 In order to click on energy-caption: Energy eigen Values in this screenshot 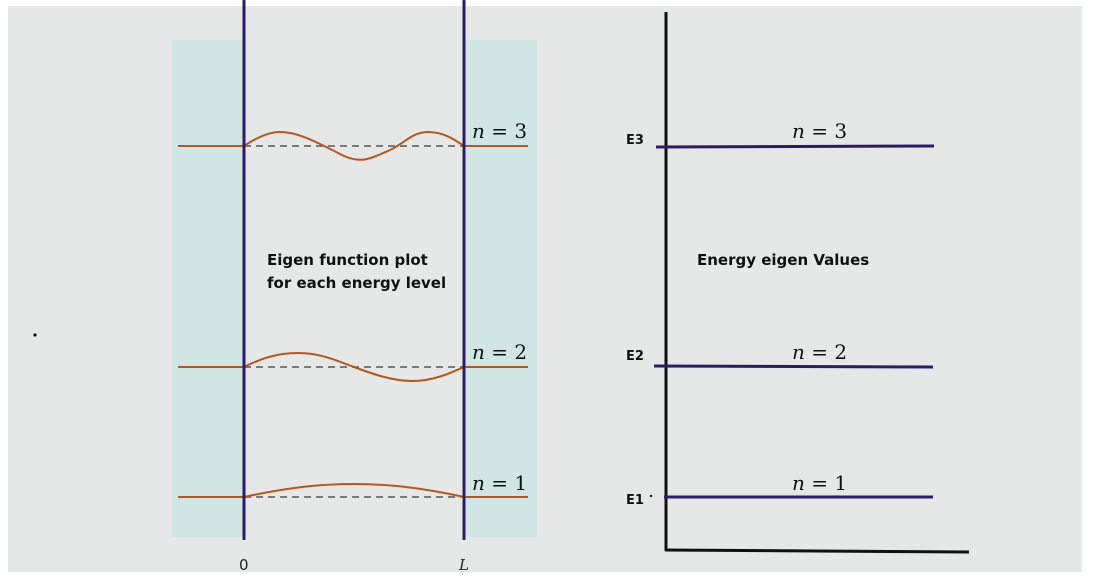, I will do `click(783, 260)`.